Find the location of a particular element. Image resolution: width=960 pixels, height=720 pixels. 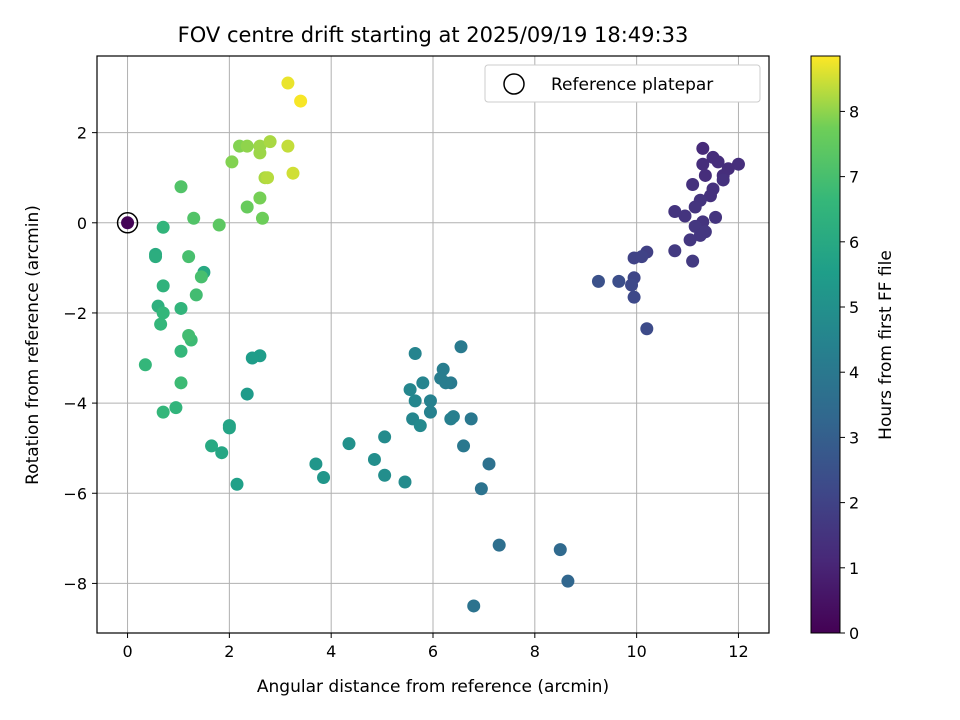

colorbar: 0 1 2 3 4 5 6 7 8 Hours from first FF file is located at coordinates (853, 349).